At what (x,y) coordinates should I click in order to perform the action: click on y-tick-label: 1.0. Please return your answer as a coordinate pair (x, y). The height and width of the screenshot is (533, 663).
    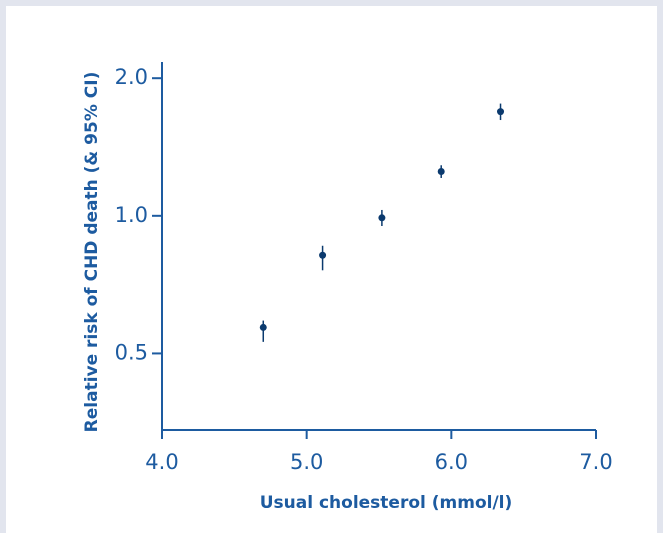
    Looking at the image, I should click on (131, 215).